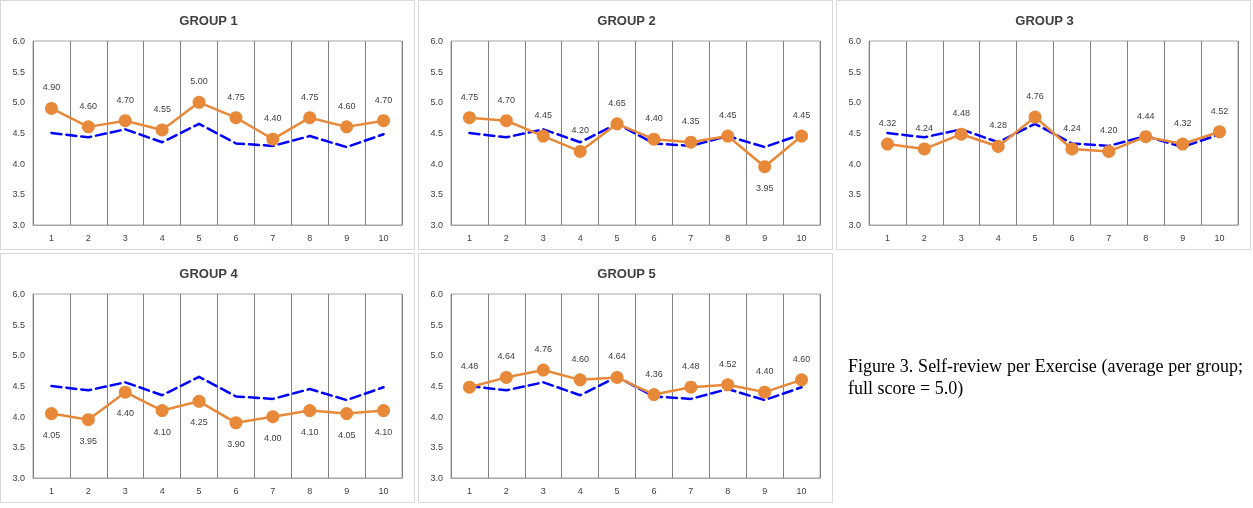 The height and width of the screenshot is (508, 1253). I want to click on data-label: 3.90, so click(236, 443).